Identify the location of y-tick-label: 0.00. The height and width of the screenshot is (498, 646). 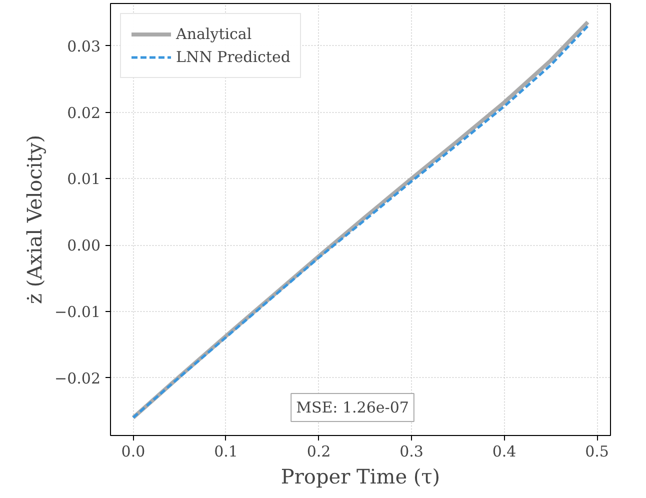
(84, 245).